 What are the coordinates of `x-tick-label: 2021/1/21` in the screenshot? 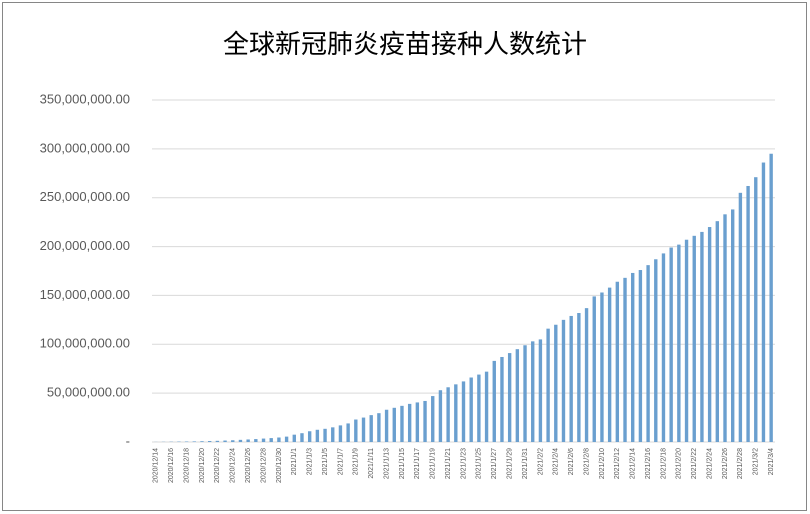 It's located at (448, 463).